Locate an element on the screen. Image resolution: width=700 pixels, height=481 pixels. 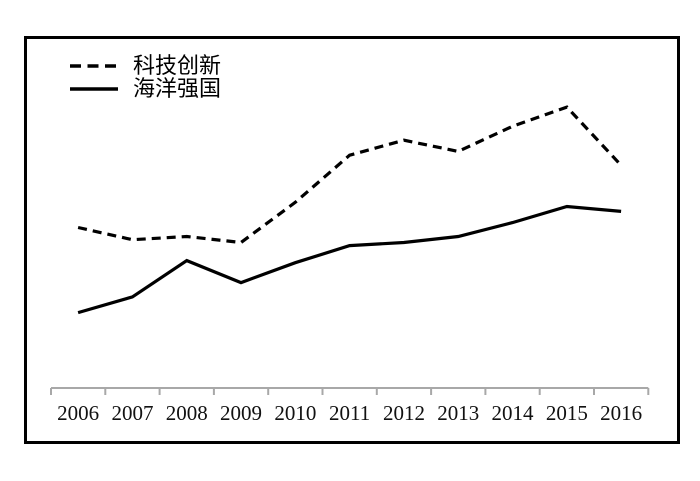
legend-item-tech-innovation: 科技创新 is located at coordinates (145, 65).